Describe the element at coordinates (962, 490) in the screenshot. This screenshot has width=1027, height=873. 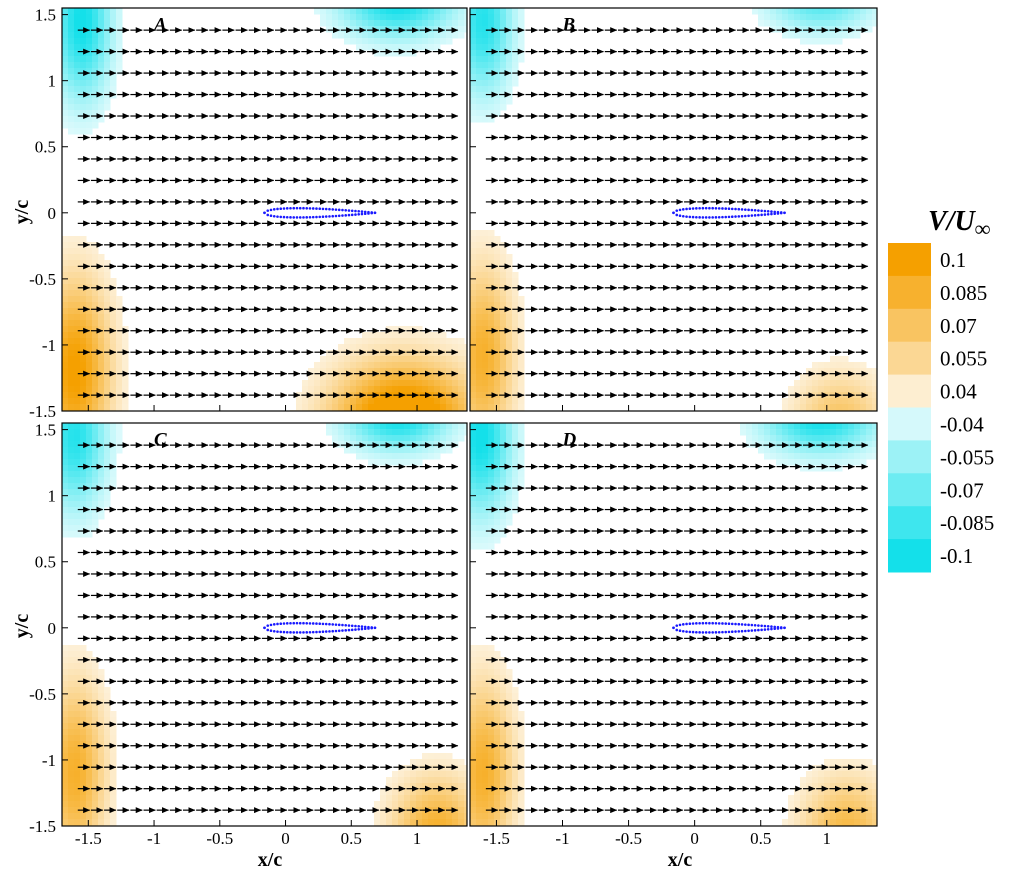
I see `colorbar-label: -0.07` at that location.